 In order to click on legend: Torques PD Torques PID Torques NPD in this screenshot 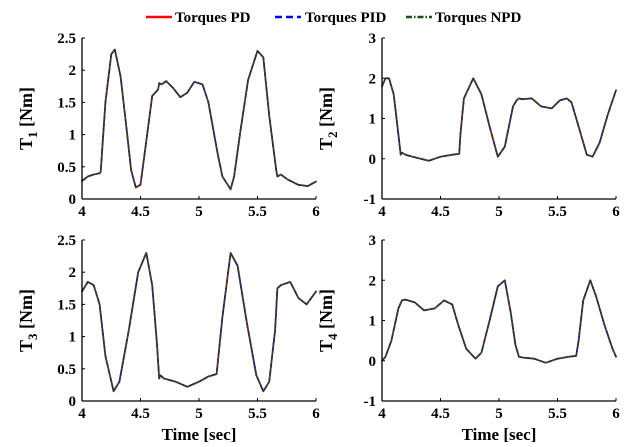, I will do `click(333, 18)`.